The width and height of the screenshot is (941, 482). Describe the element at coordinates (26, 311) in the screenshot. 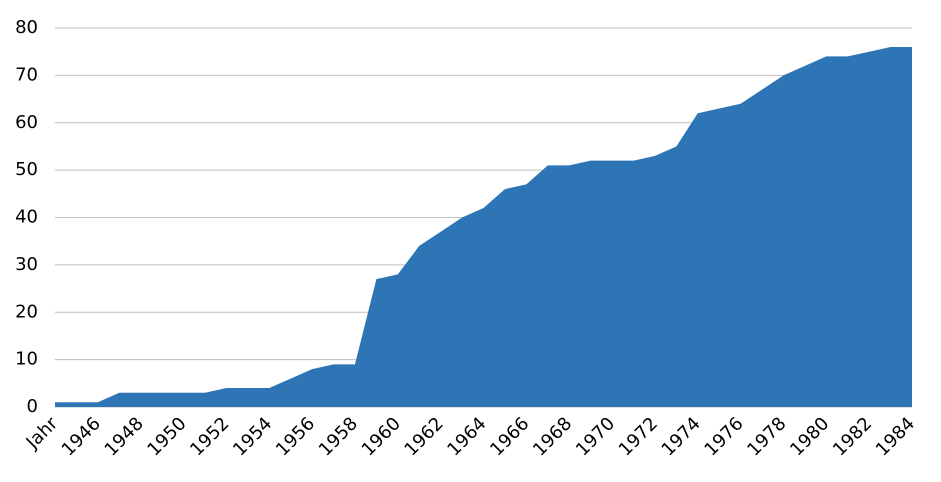

I see `y-tick-label: 20` at that location.